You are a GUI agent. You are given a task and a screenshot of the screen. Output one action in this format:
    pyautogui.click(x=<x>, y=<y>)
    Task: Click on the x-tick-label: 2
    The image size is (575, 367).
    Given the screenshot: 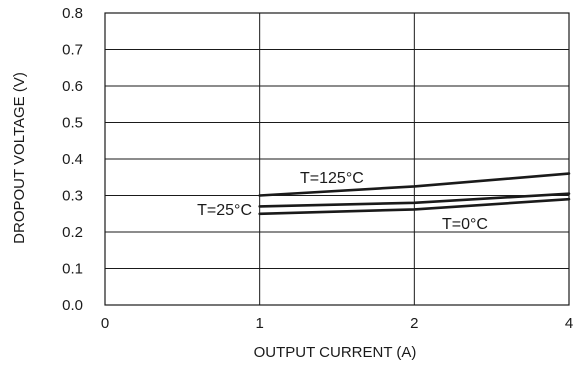 What is the action you would take?
    pyautogui.click(x=414, y=323)
    